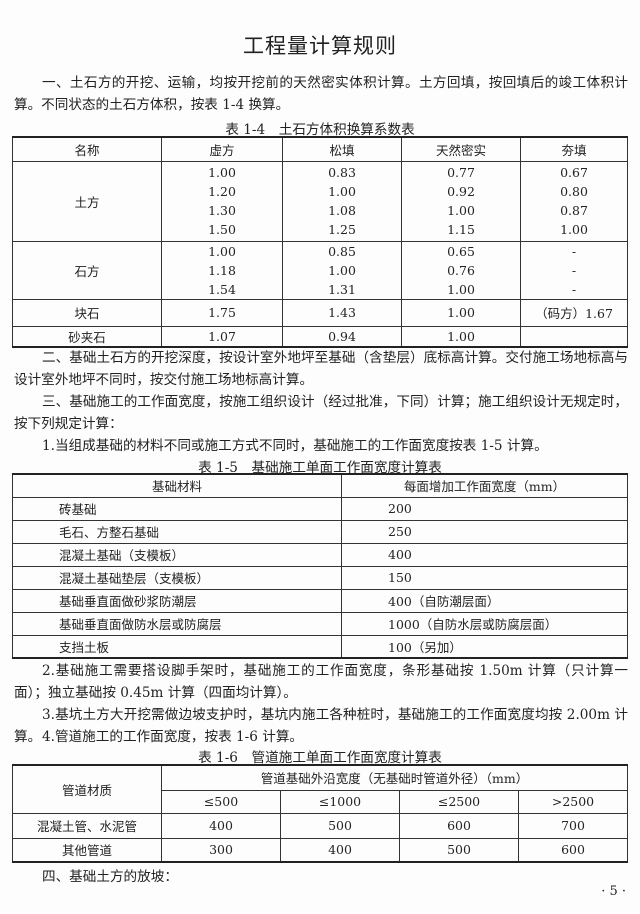 The image size is (640, 914). Describe the element at coordinates (574, 336) in the screenshot. I see `cell` at that location.